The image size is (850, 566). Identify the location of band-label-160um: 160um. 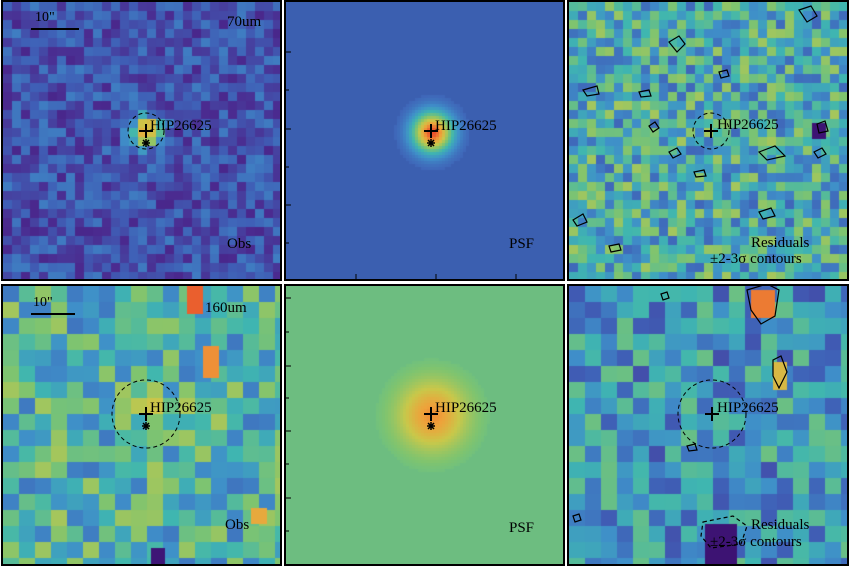
(226, 308).